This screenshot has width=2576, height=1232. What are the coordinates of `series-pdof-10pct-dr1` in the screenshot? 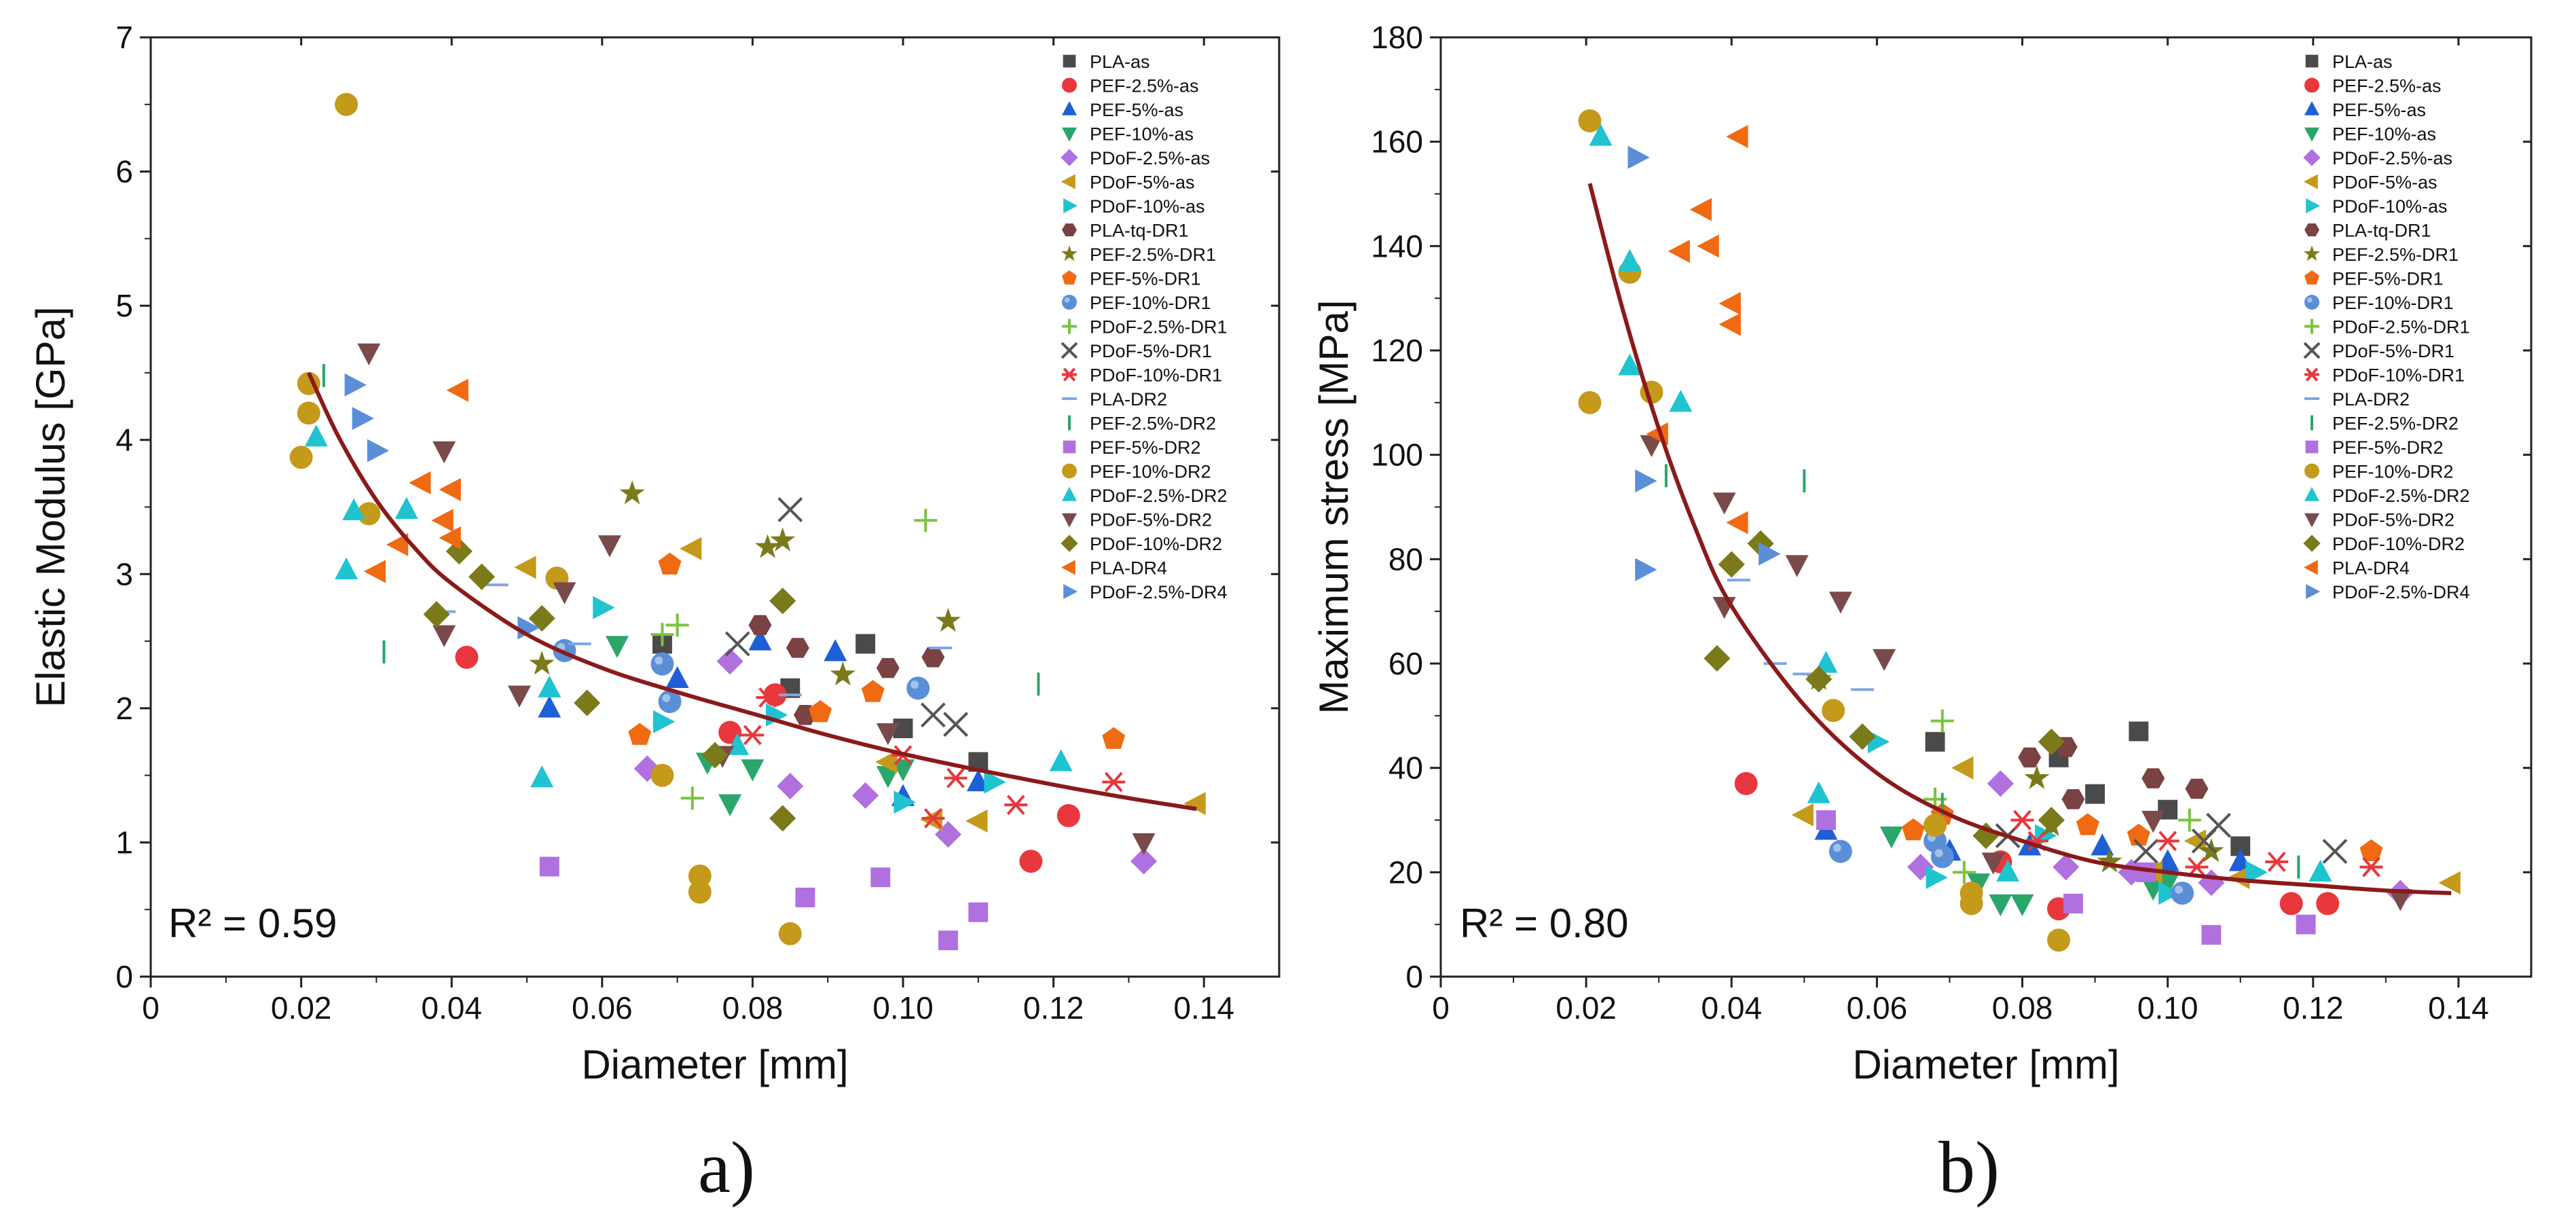 It's located at (933, 758).